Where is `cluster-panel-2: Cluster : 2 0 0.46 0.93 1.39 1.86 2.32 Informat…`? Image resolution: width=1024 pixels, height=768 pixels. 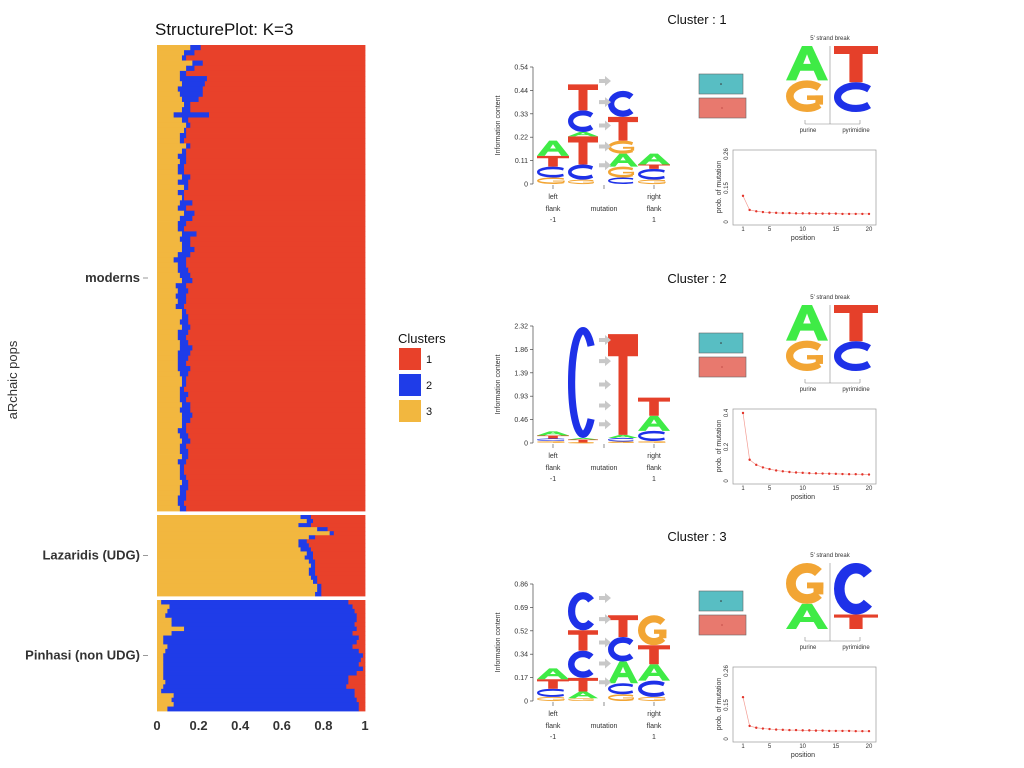
cluster-panel-2: Cluster : 2 0 0.46 0.93 1.39 1.86 2.32 Informat… is located at coordinates (686, 386).